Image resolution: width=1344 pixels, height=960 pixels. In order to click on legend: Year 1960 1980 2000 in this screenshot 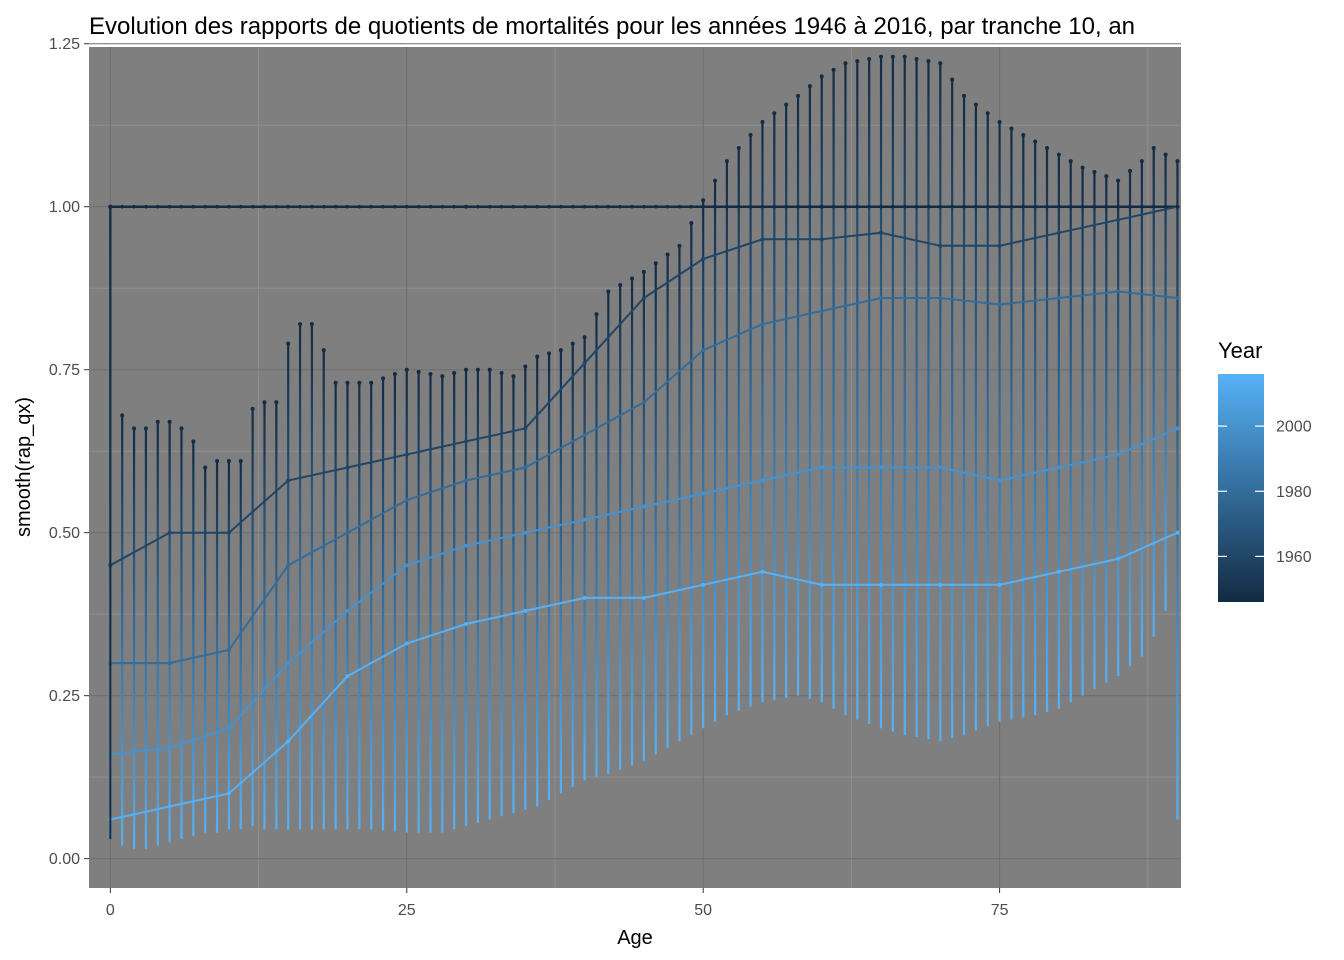, I will do `click(1265, 470)`.